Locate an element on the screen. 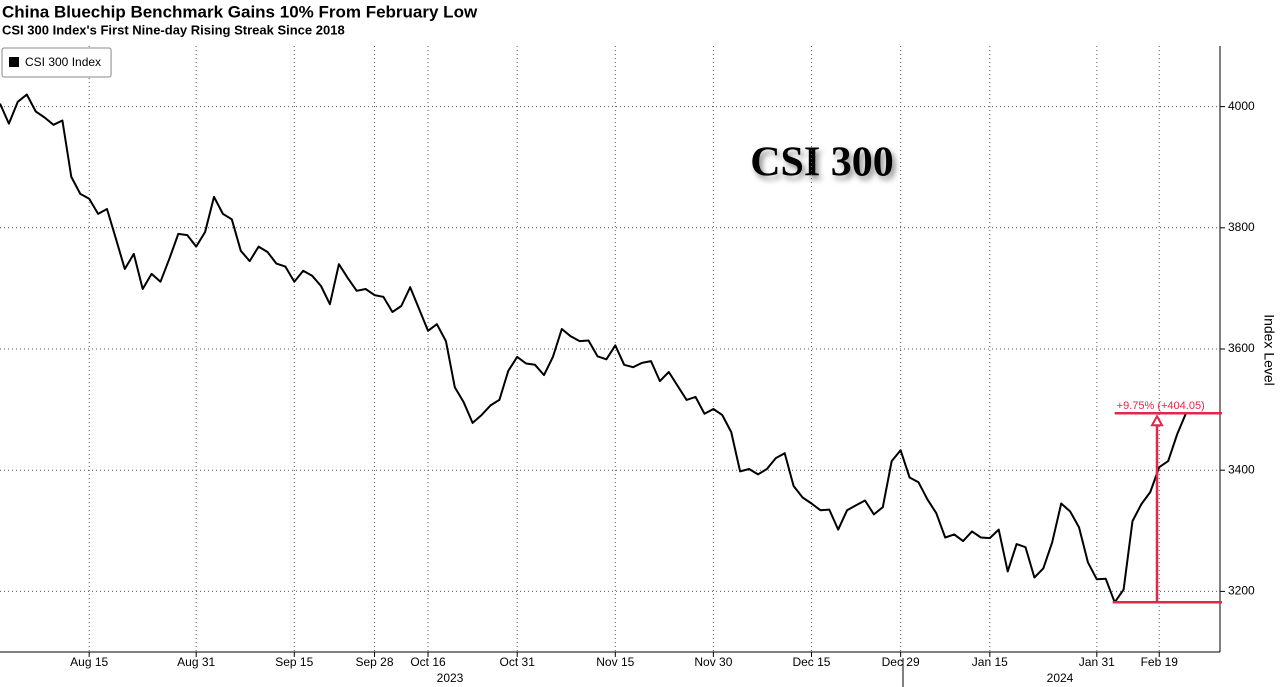 The height and width of the screenshot is (687, 1280). x-tick-label: Dec 29 is located at coordinates (901, 662).